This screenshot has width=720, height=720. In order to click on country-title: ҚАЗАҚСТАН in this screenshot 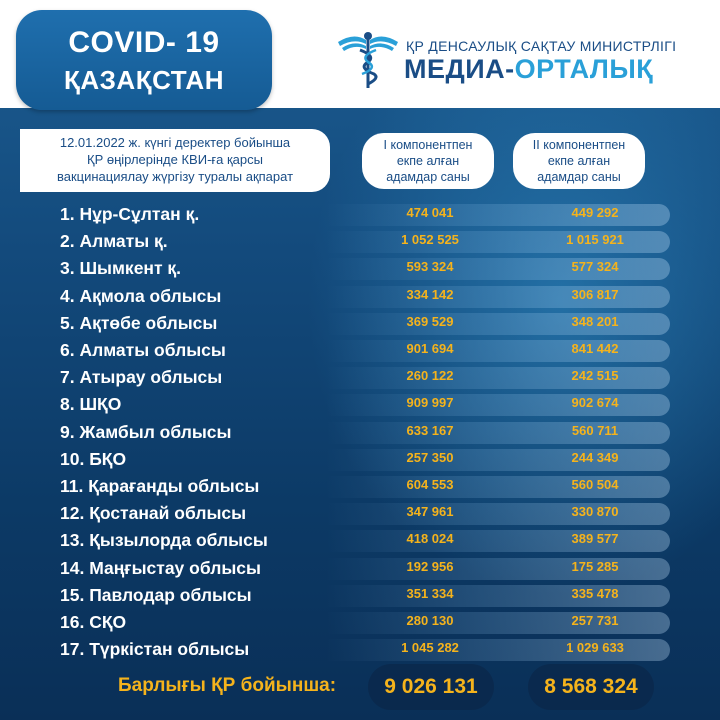, I will do `click(143, 80)`.